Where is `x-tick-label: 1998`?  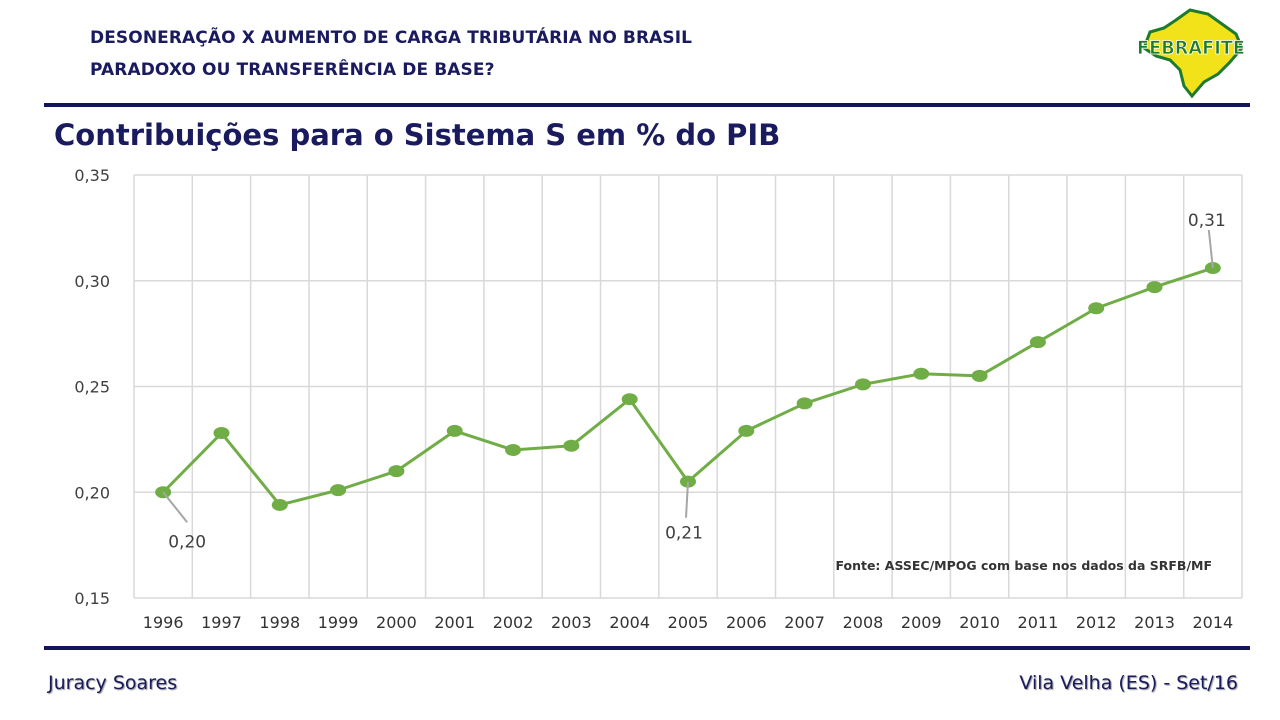 x-tick-label: 1998 is located at coordinates (279, 622).